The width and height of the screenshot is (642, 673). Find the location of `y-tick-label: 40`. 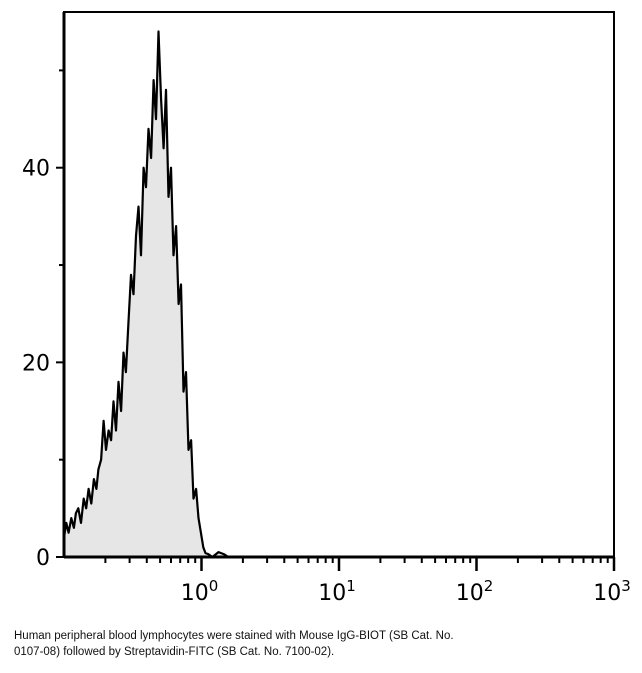

y-tick-label: 40 is located at coordinates (36, 169).